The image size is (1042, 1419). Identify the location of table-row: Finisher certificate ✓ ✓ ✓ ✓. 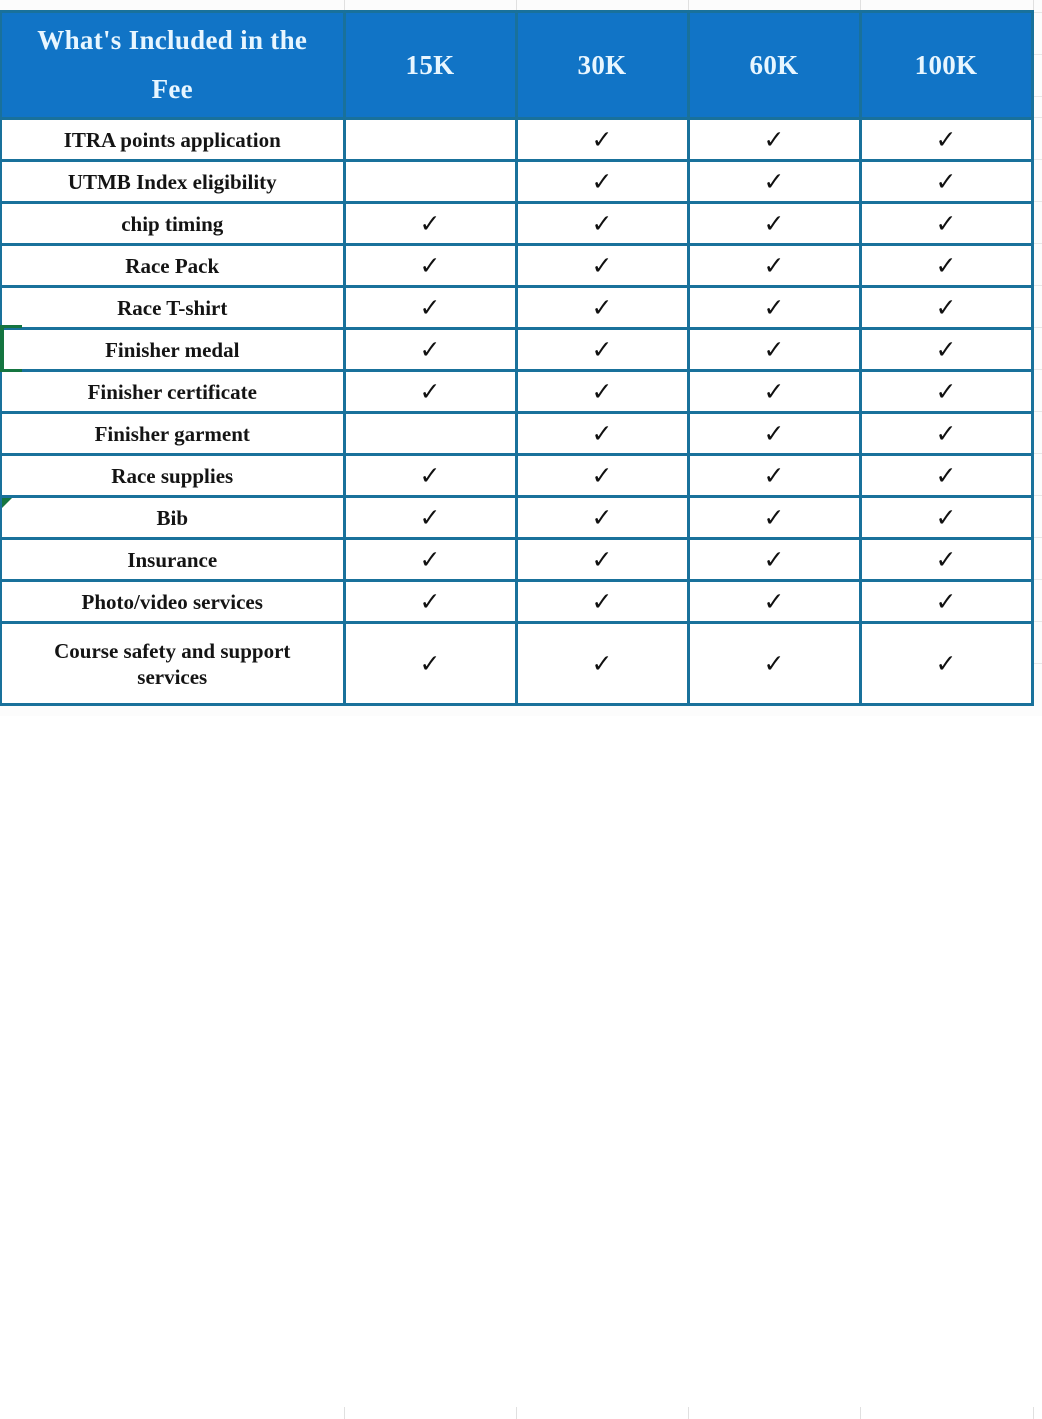
(517, 391).